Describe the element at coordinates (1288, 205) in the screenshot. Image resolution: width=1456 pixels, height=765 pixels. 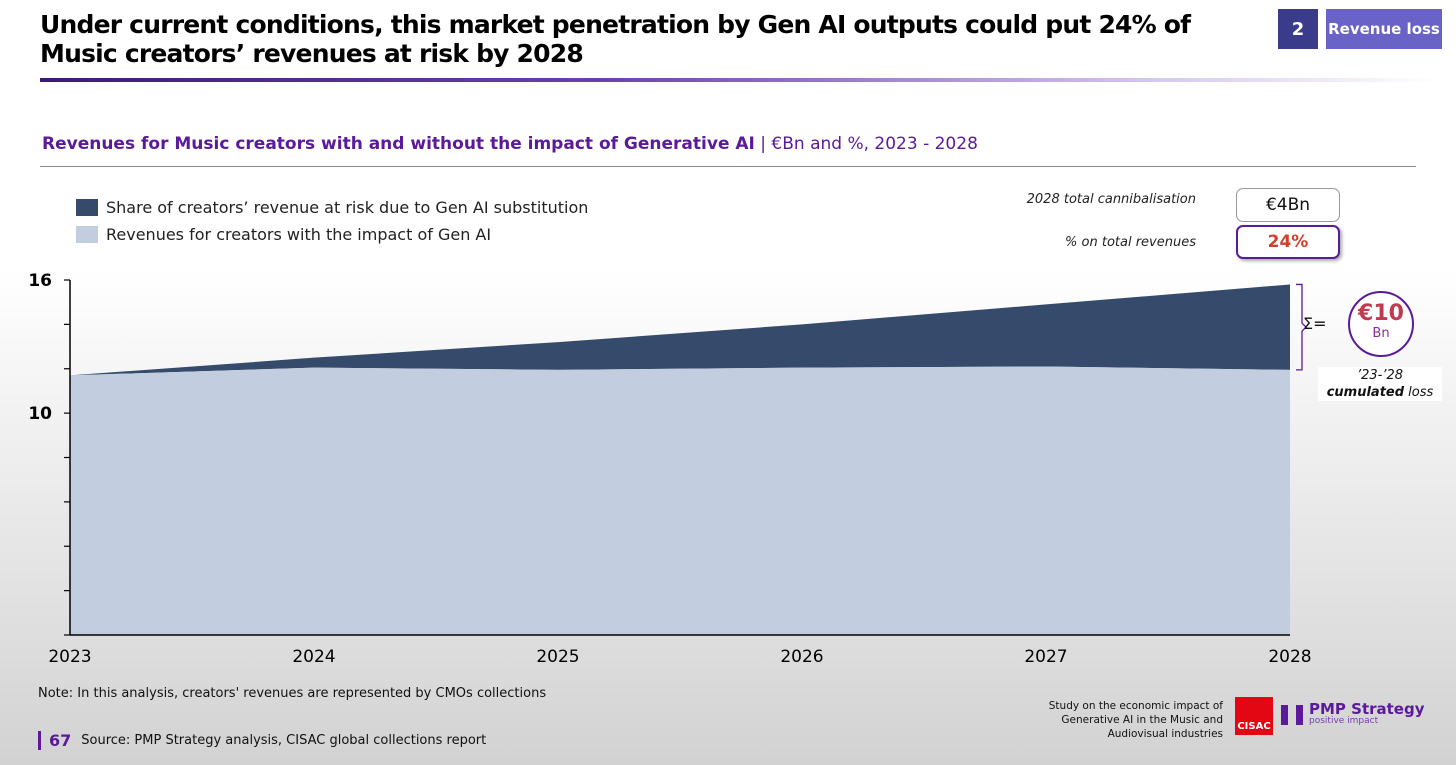
I see `kpi-total-value: €4Bn` at that location.